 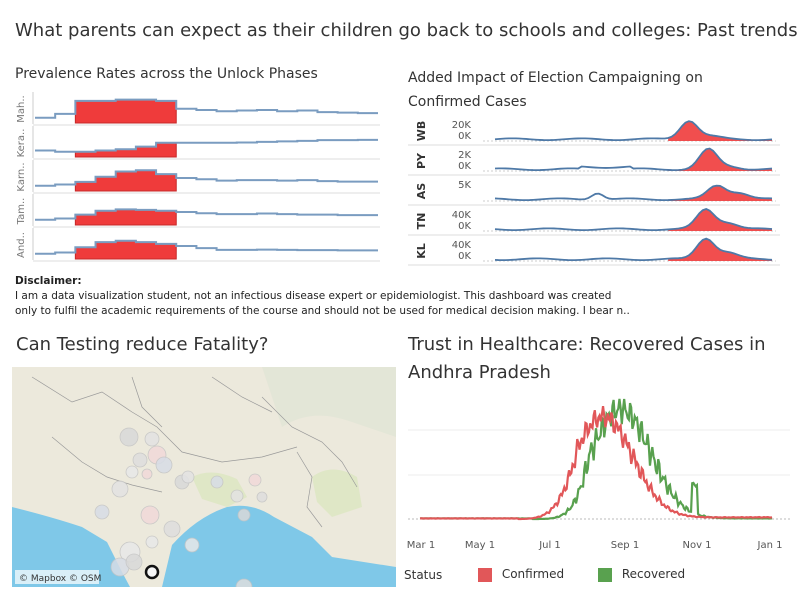 What do you see at coordinates (21, 143) in the screenshot?
I see `prevalence-state-label: Kera..` at bounding box center [21, 143].